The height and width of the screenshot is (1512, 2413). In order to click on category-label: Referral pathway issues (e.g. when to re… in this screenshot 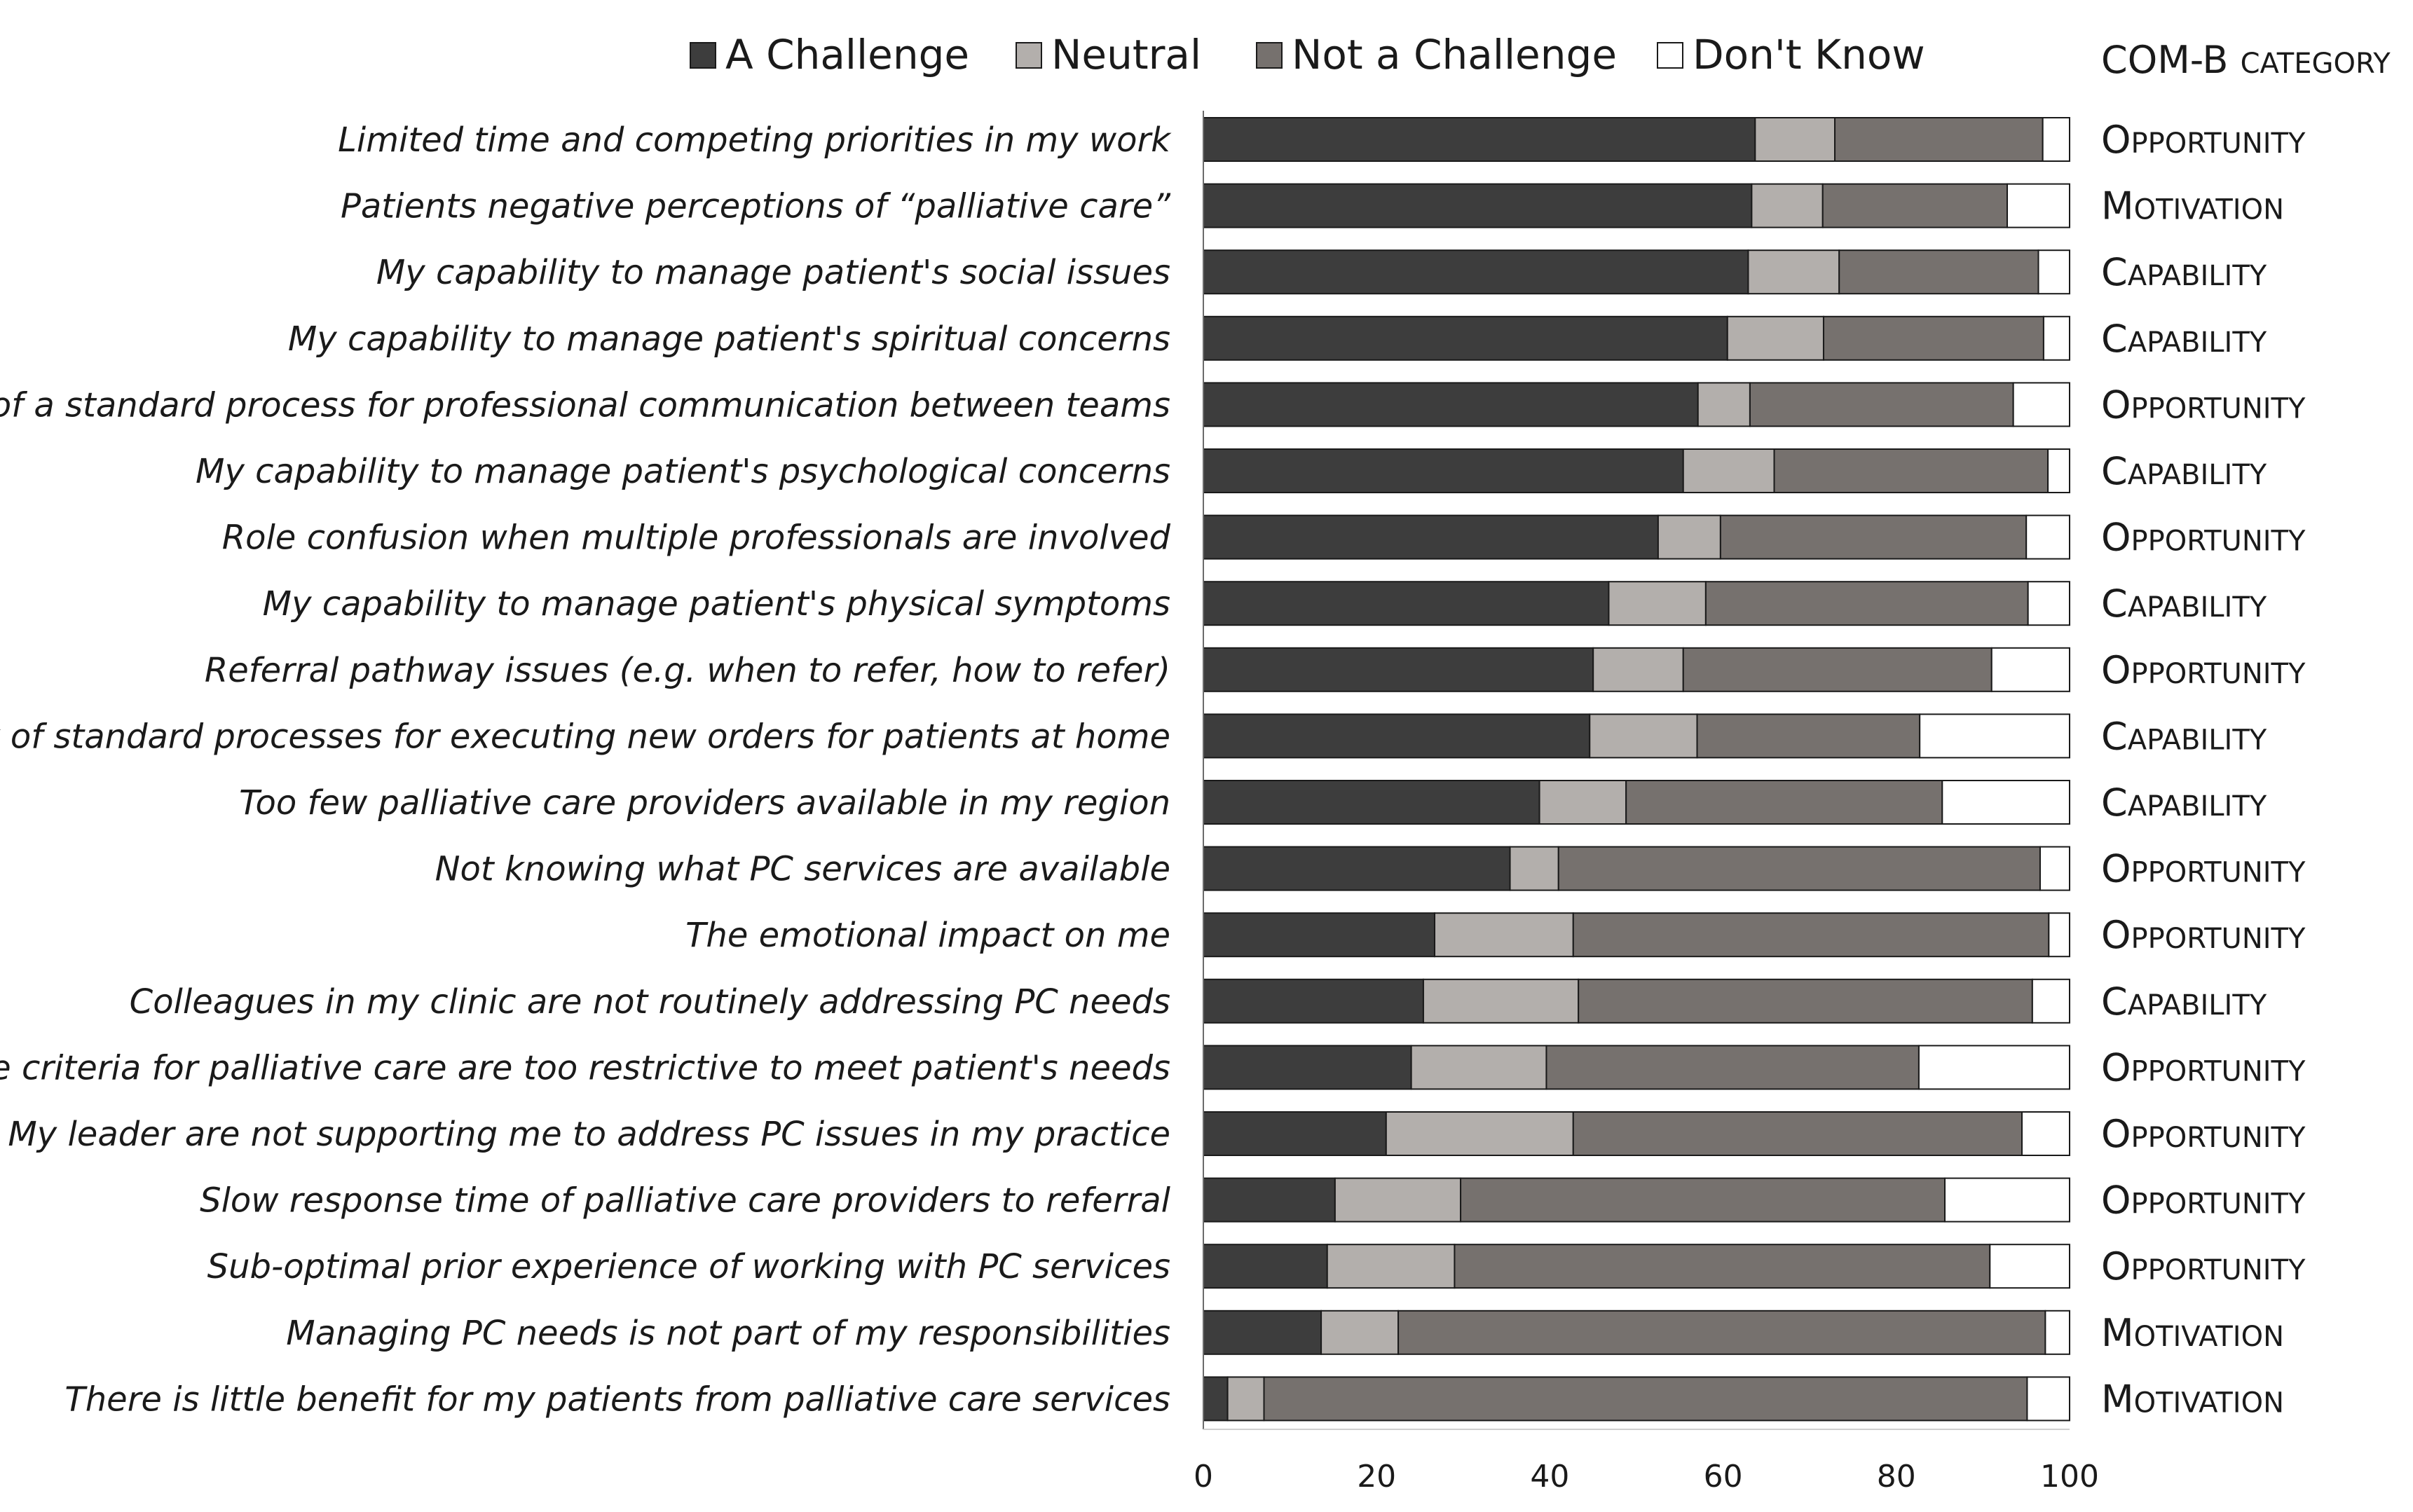, I will do `click(687, 670)`.